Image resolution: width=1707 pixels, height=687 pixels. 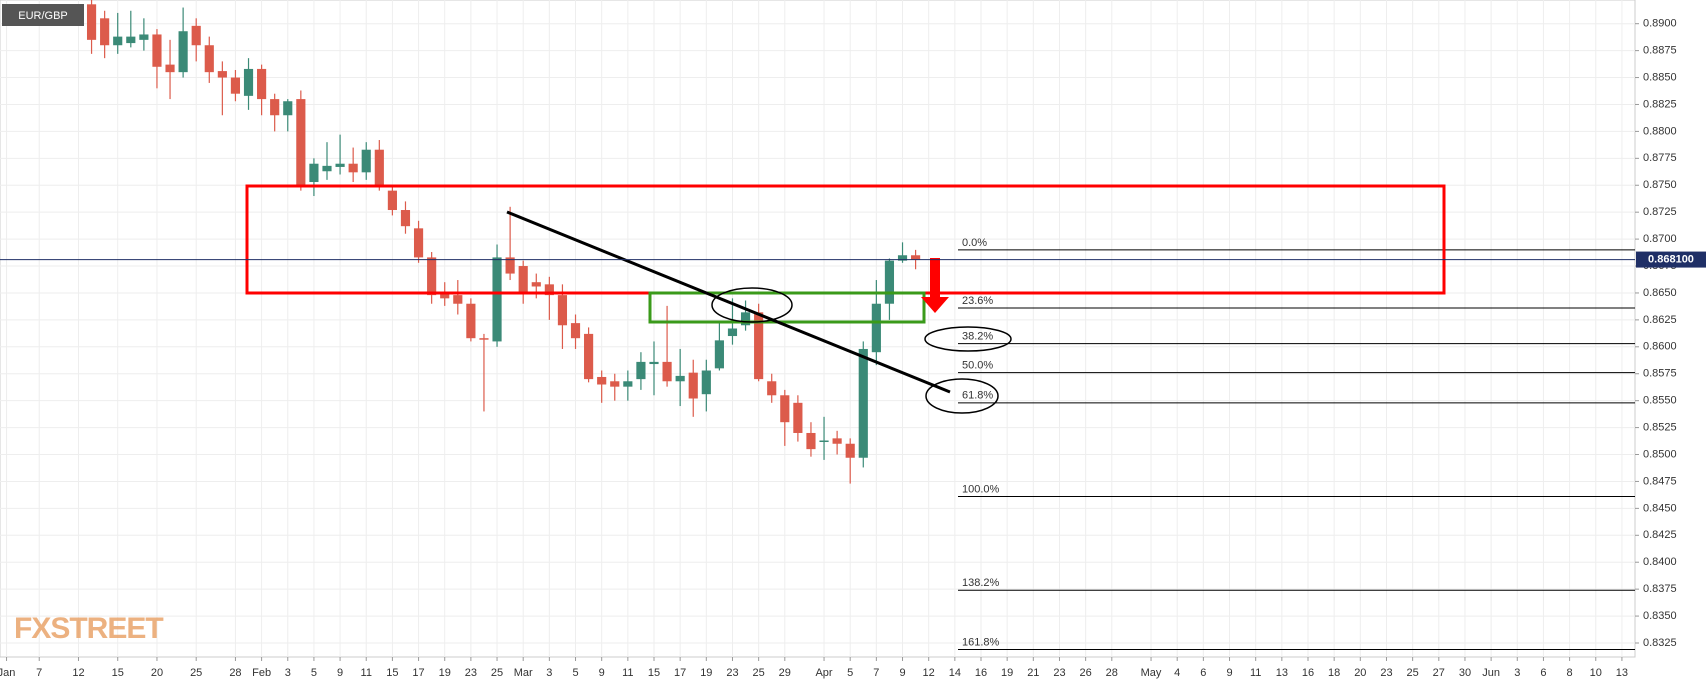 What do you see at coordinates (1112, 673) in the screenshot?
I see `x-tick-label: 28` at bounding box center [1112, 673].